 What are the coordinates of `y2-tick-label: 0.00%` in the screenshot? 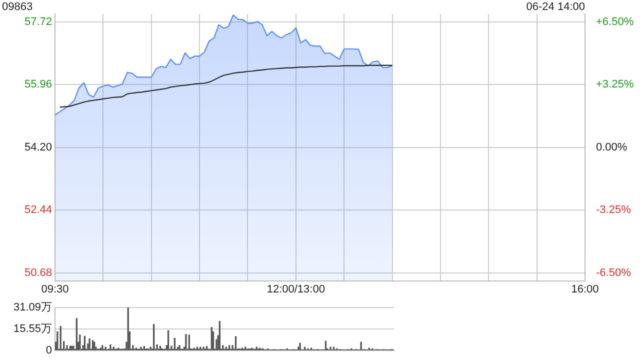 It's located at (612, 147).